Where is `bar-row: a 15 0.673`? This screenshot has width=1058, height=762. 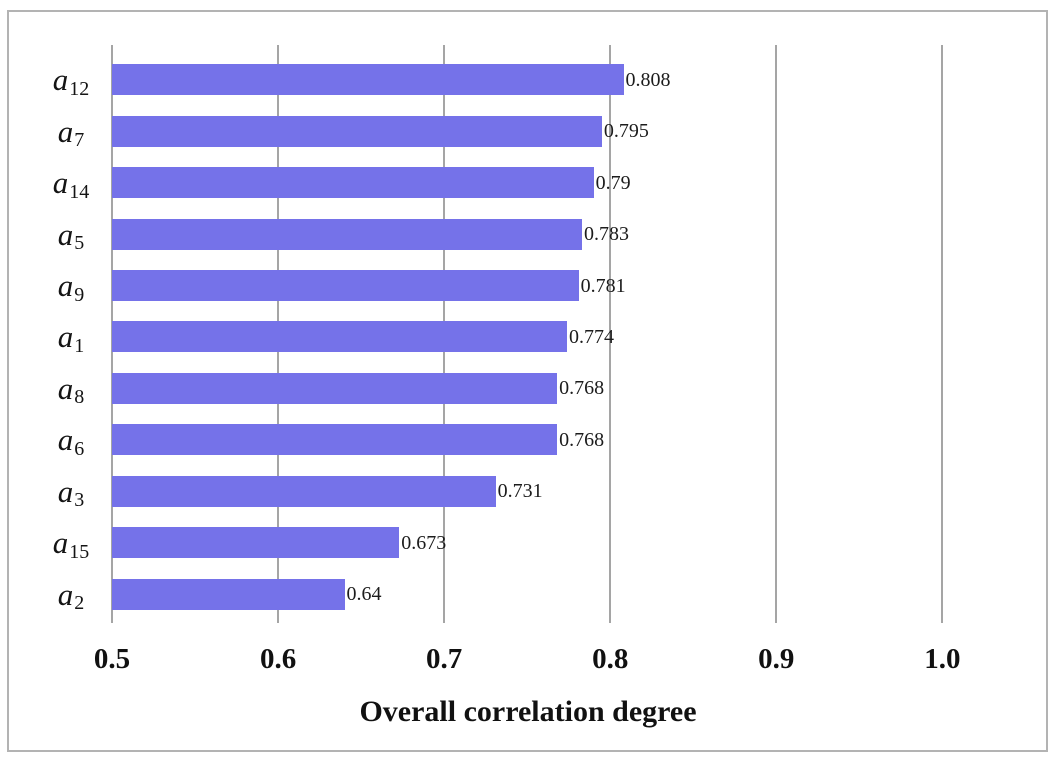
bar-row: a 15 0.673 is located at coordinates (531, 542).